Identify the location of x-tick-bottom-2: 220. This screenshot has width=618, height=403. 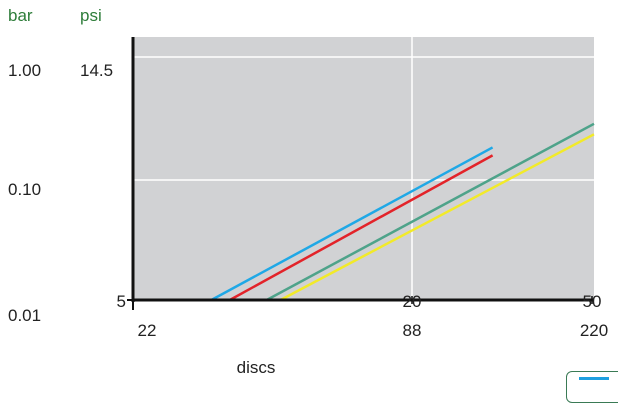
(594, 330).